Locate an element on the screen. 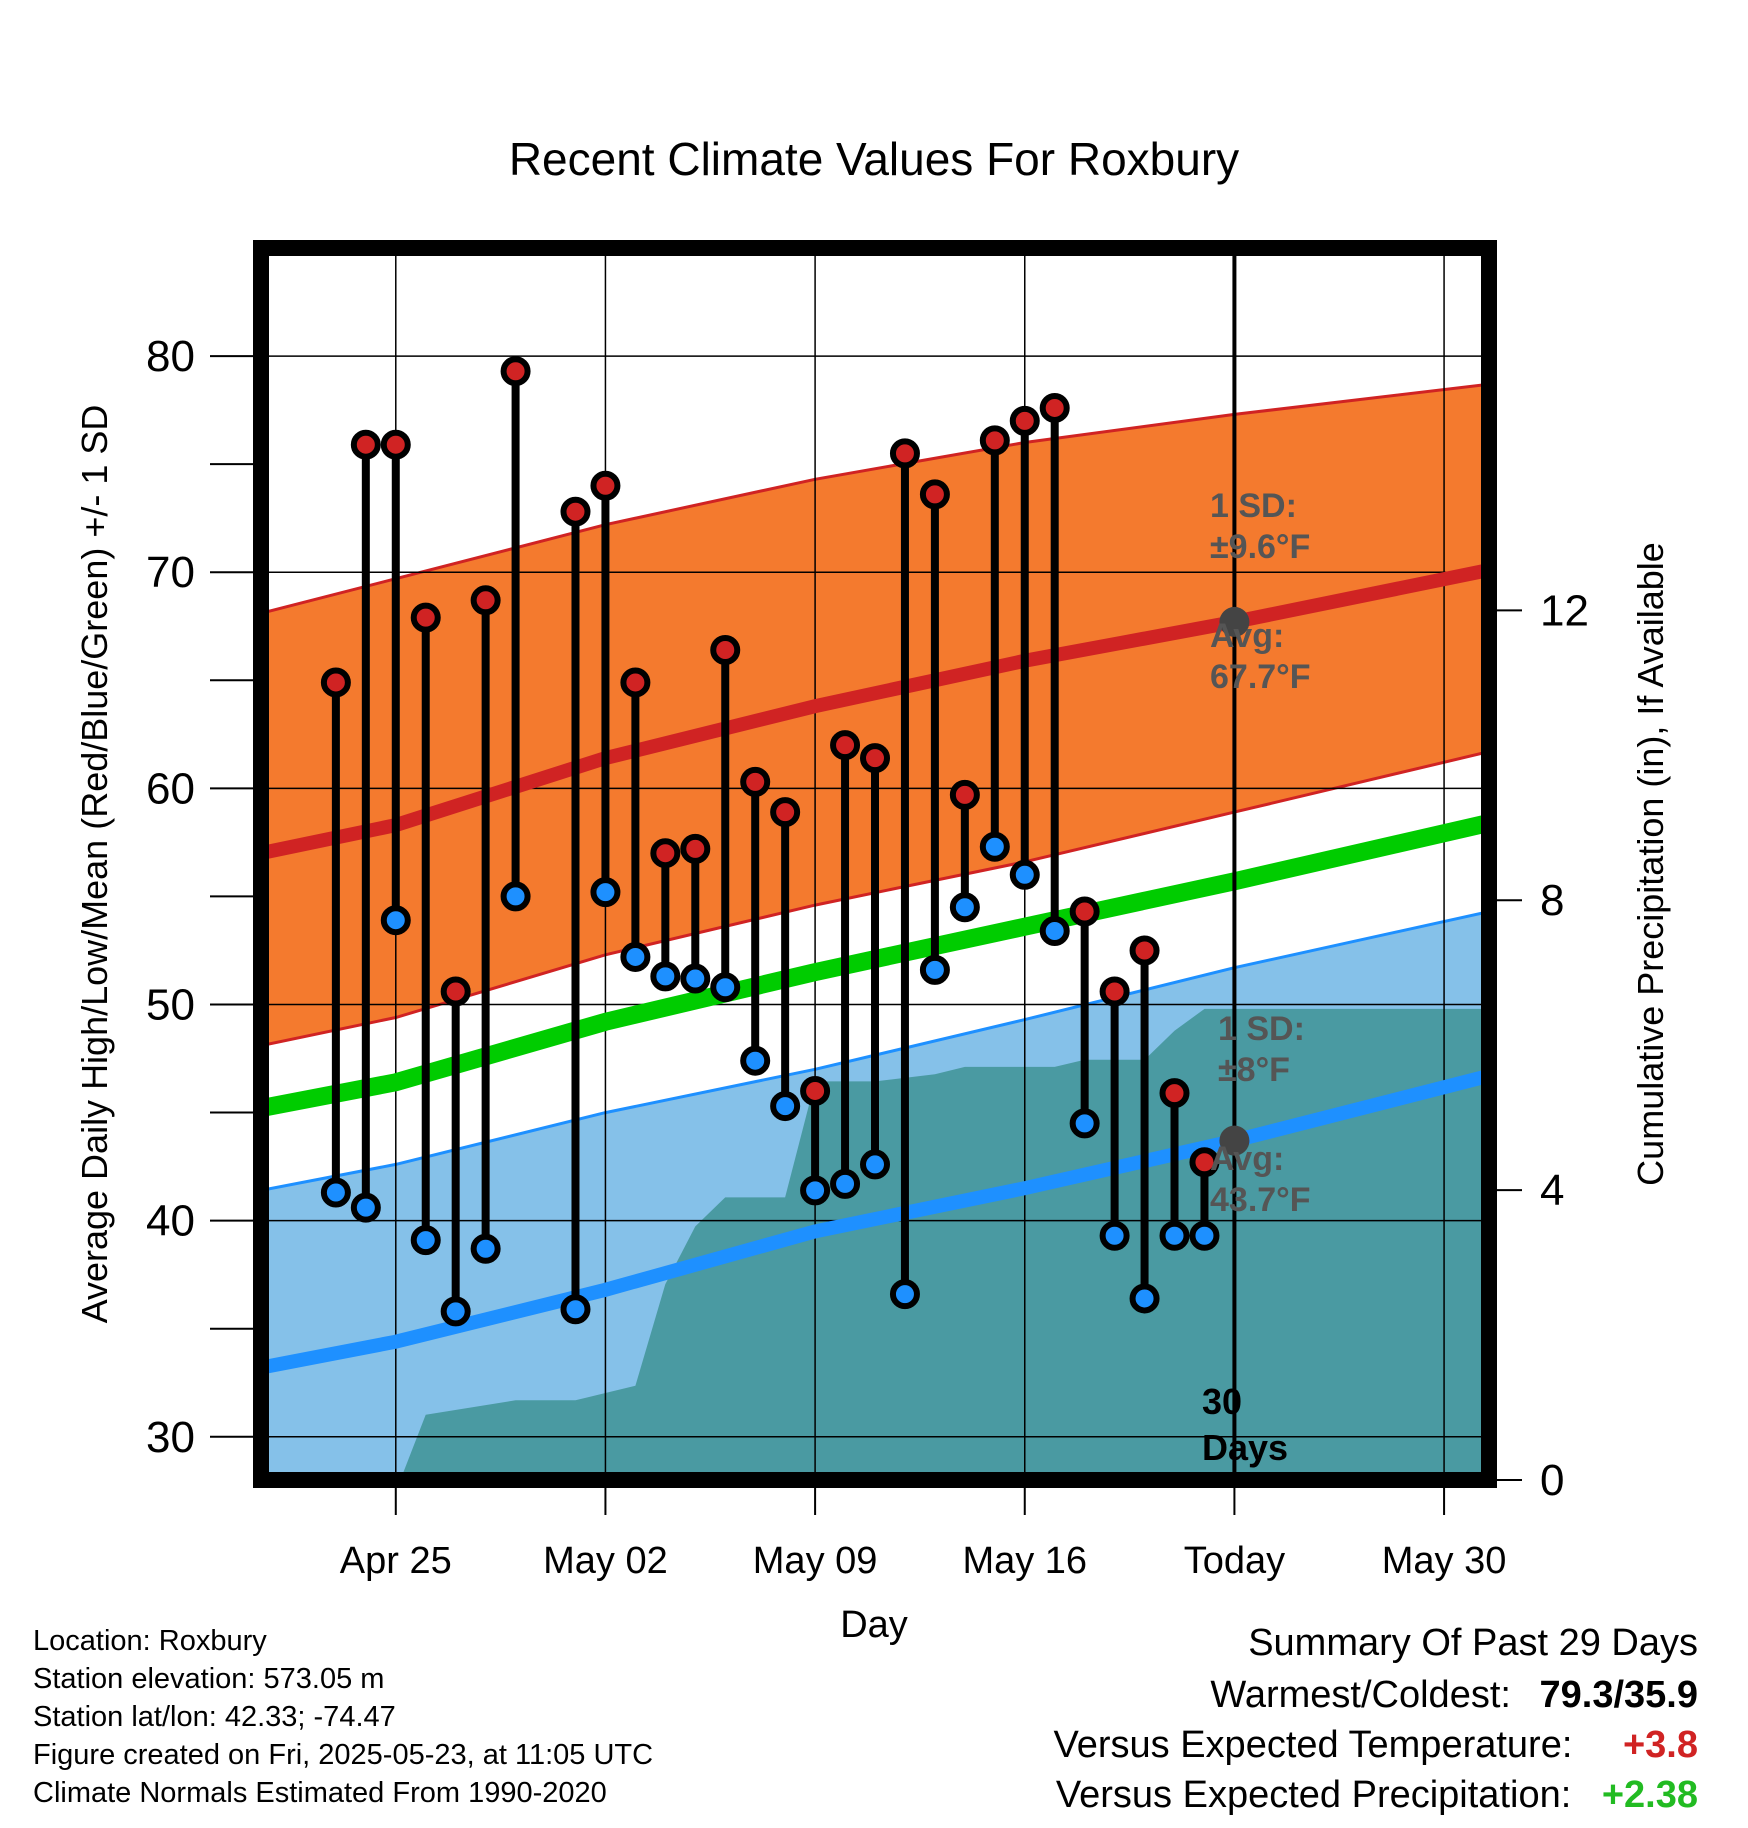 The width and height of the screenshot is (1748, 1828). precip-value: +2.38 is located at coordinates (1649, 1795).